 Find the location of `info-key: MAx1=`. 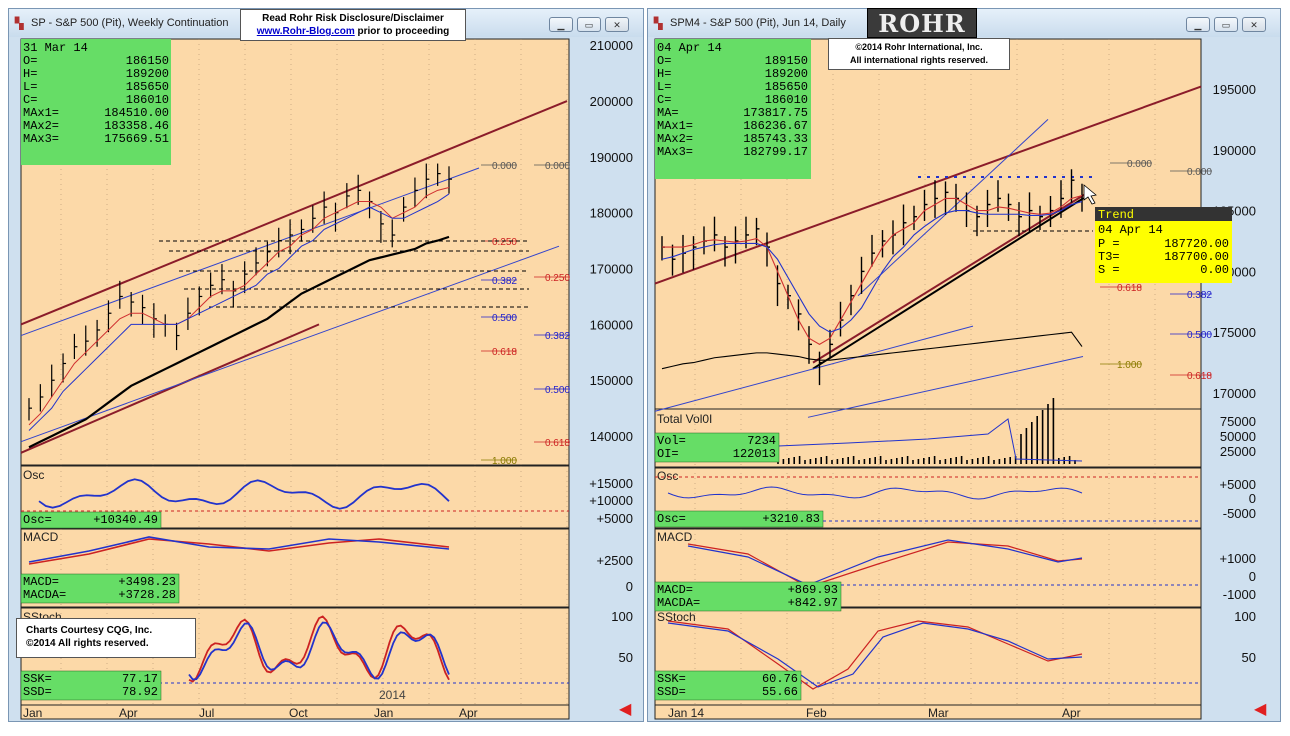

info-key: MAx1= is located at coordinates (675, 126).